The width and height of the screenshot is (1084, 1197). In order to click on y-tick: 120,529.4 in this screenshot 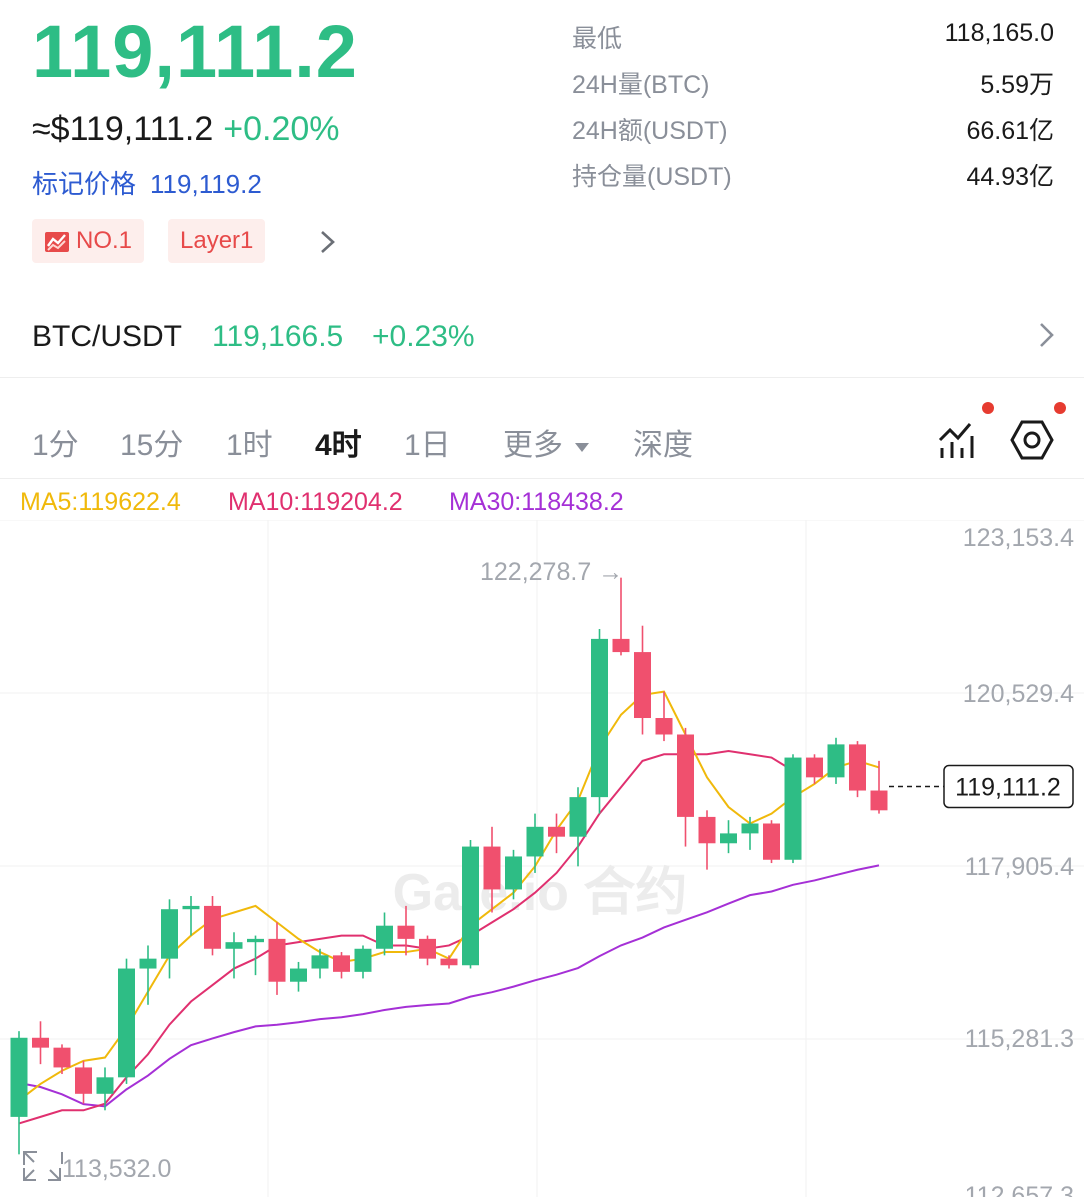, I will do `click(1018, 694)`.